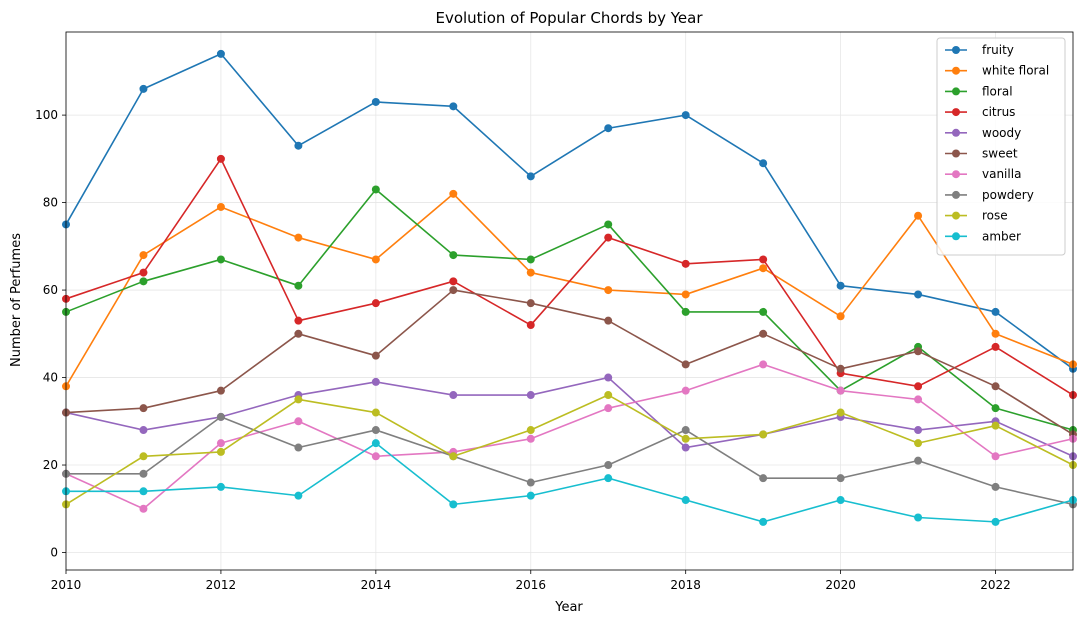 This screenshot has width=1083, height=624. Describe the element at coordinates (995, 216) in the screenshot. I see `legend-label: rose` at that location.